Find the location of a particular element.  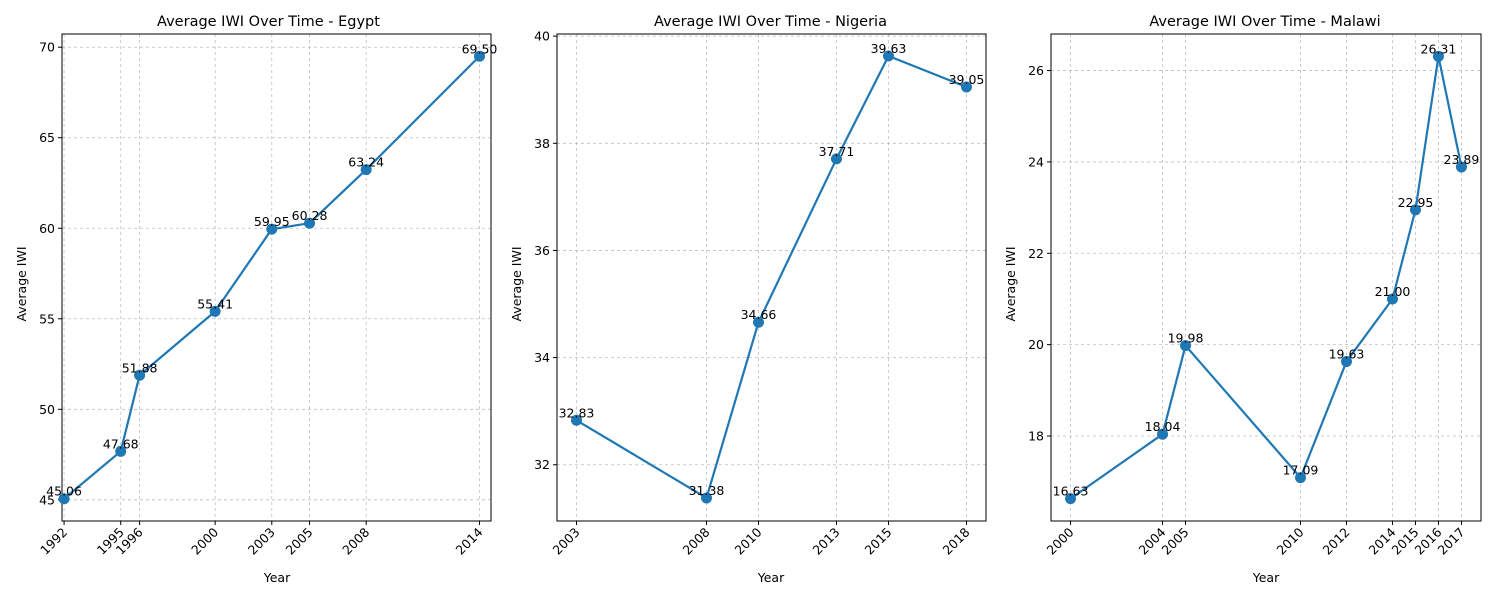

y-tick-label: 32 is located at coordinates (542, 464).